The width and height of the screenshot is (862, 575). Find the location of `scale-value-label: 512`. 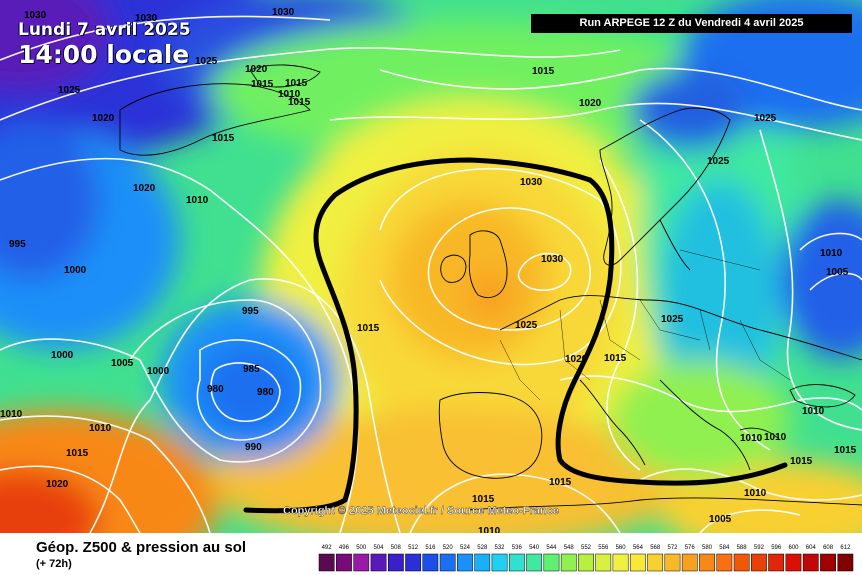

scale-value-label: 512 is located at coordinates (413, 548).